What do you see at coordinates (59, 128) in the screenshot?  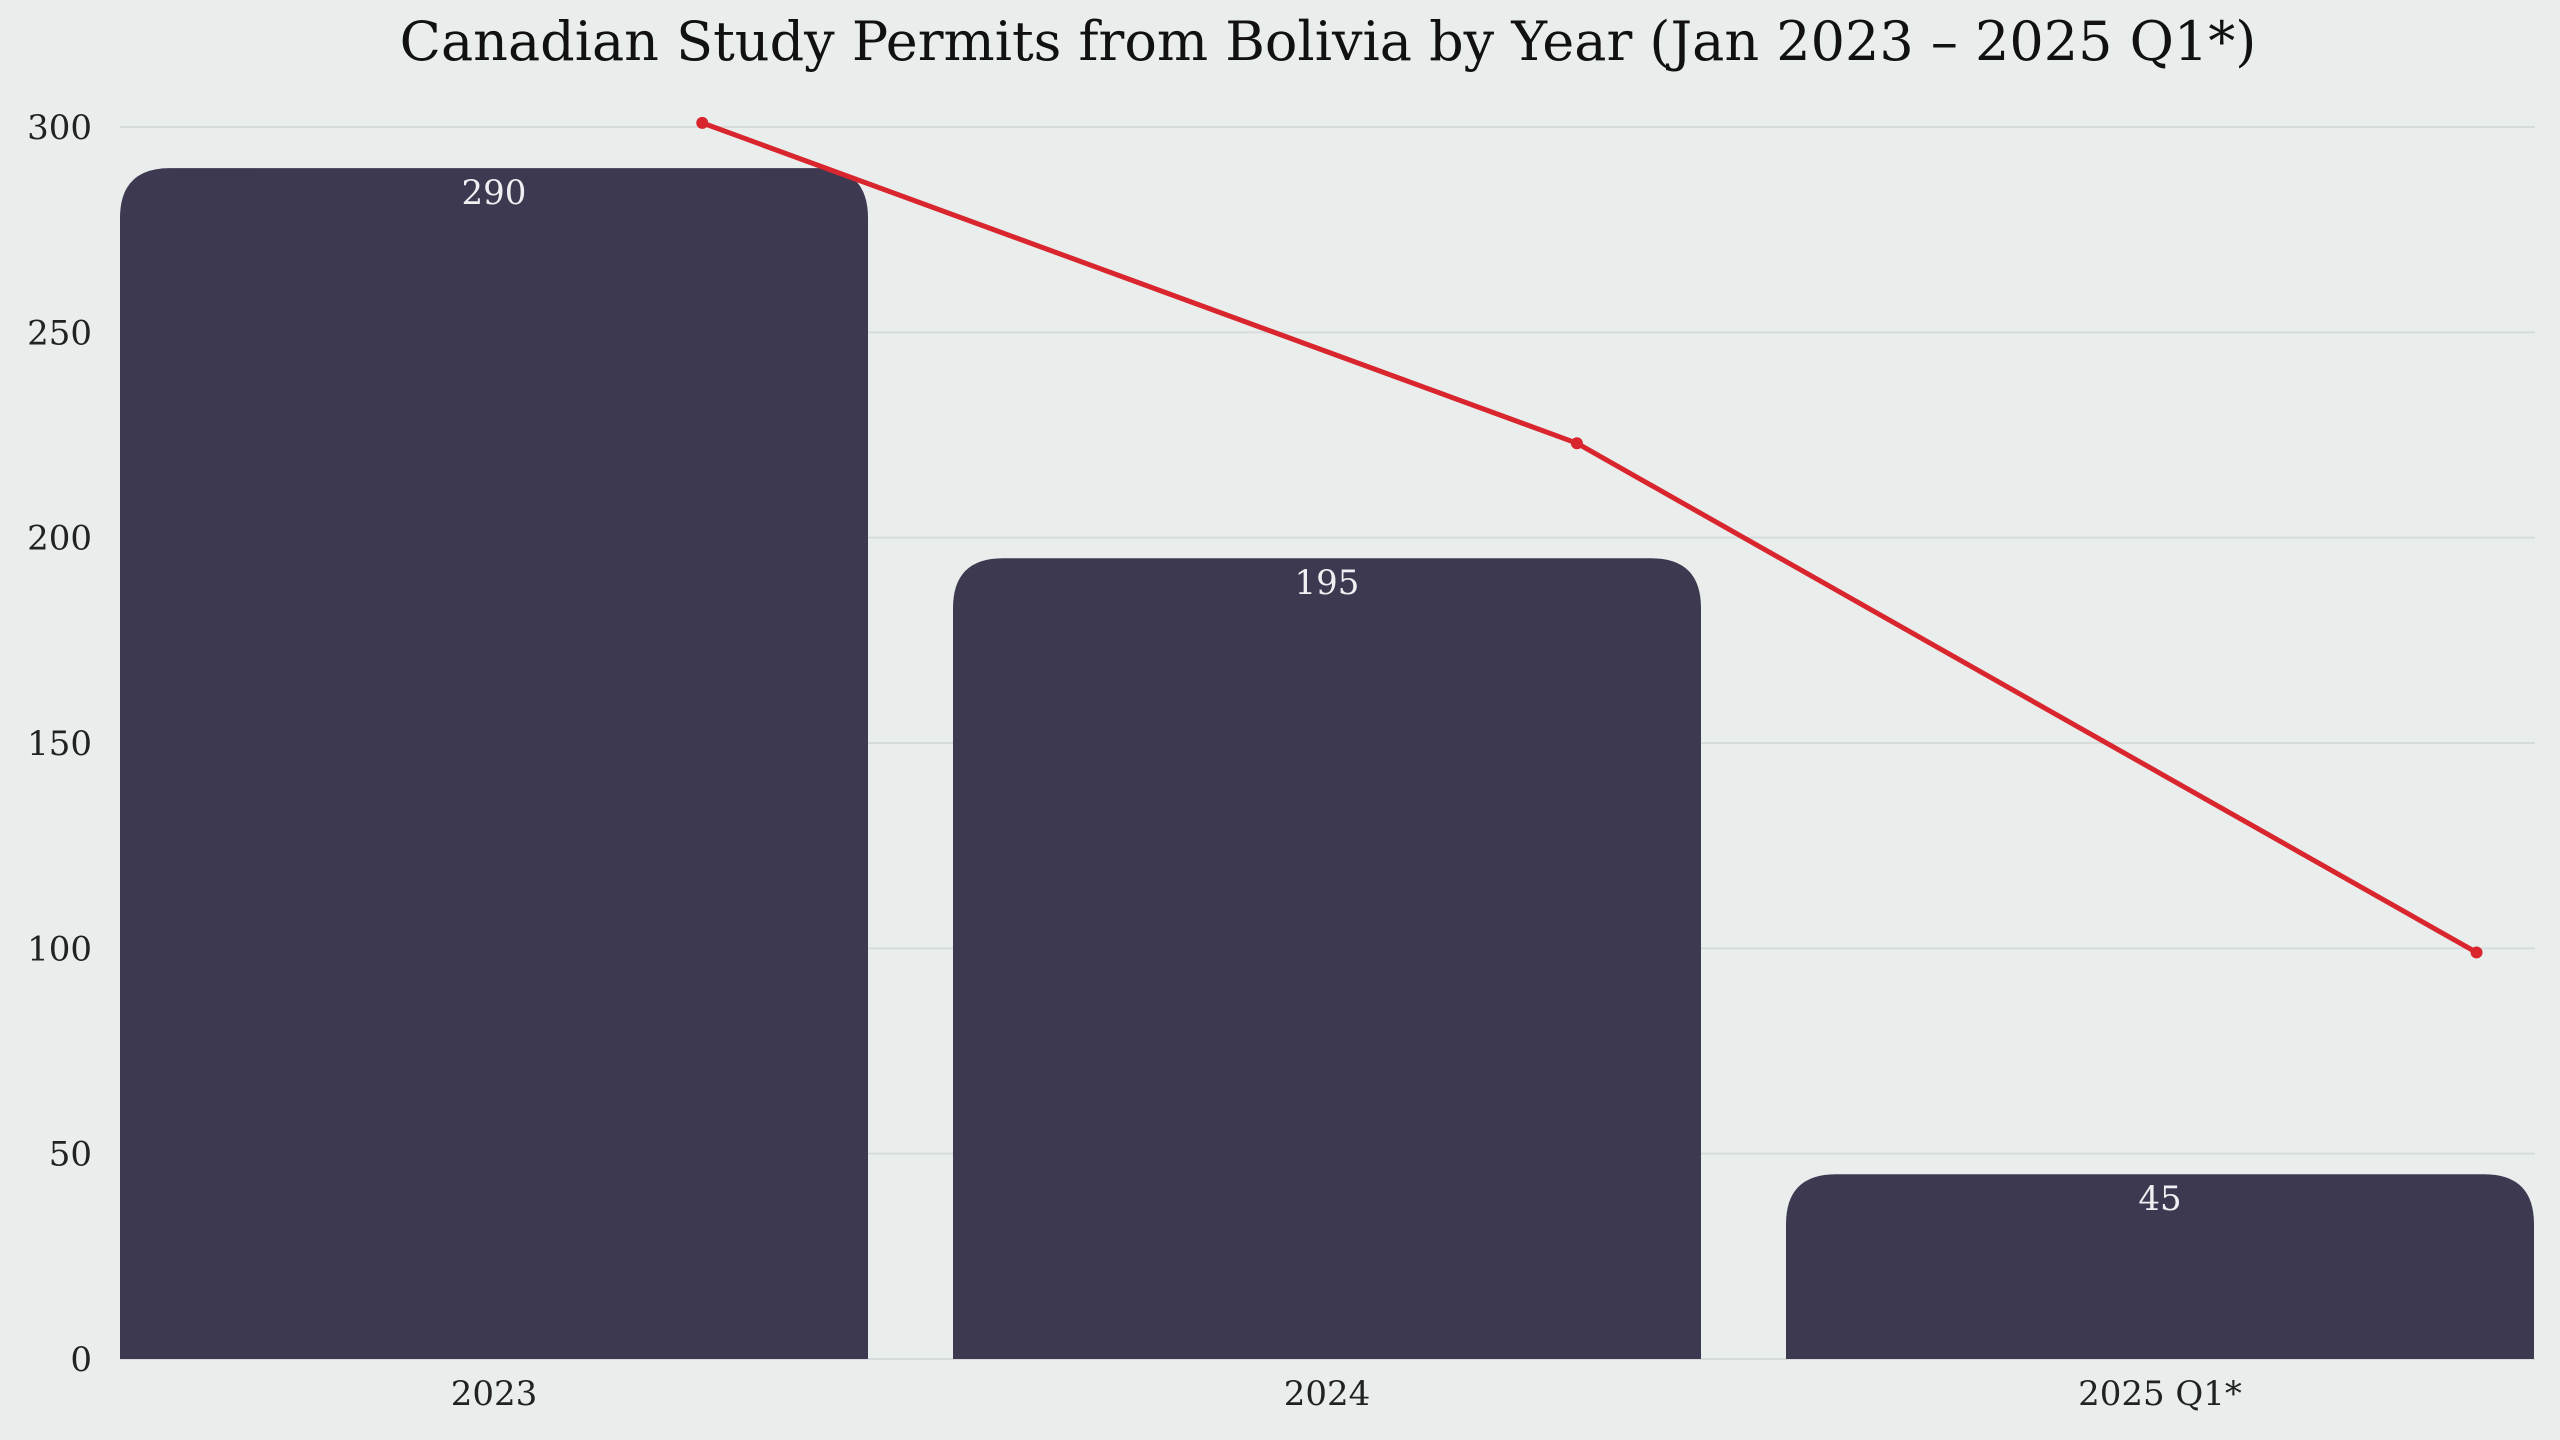 I see `y-tick-label: 300` at bounding box center [59, 128].